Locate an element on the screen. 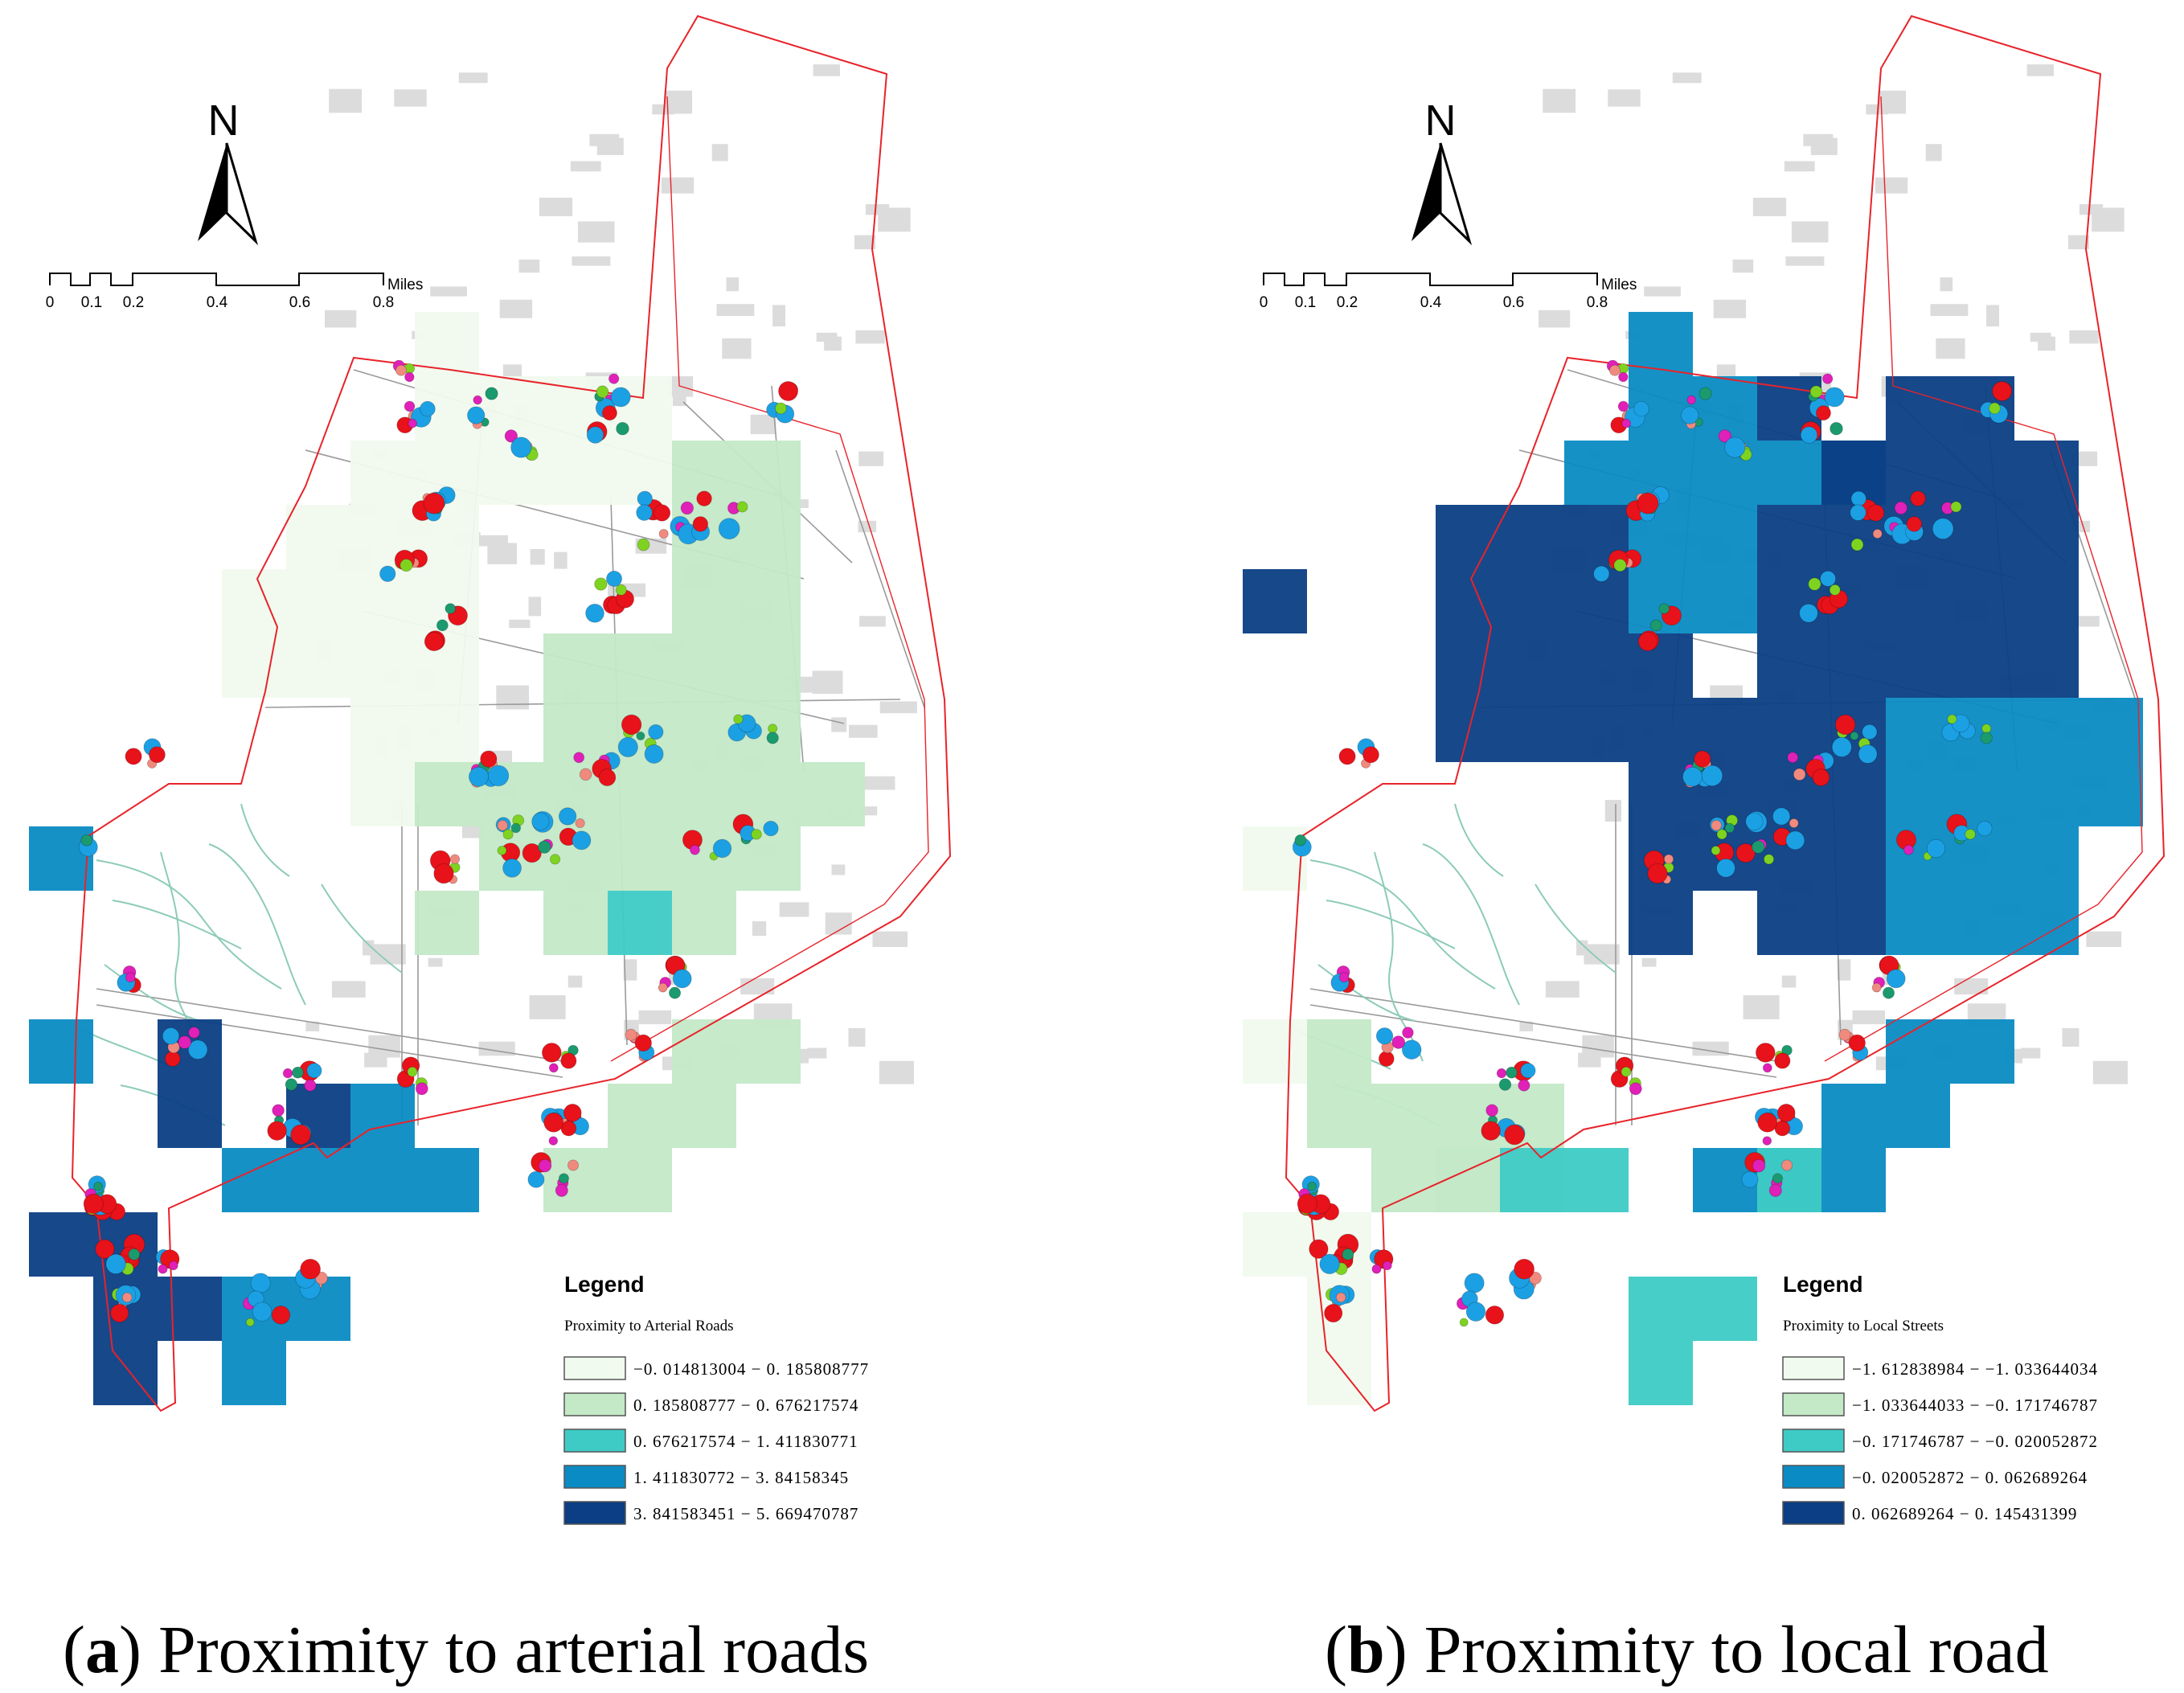 This screenshot has width=2184, height=1693. legend-label: −1. 033644033 − −0. 171746787 is located at coordinates (1975, 1406).